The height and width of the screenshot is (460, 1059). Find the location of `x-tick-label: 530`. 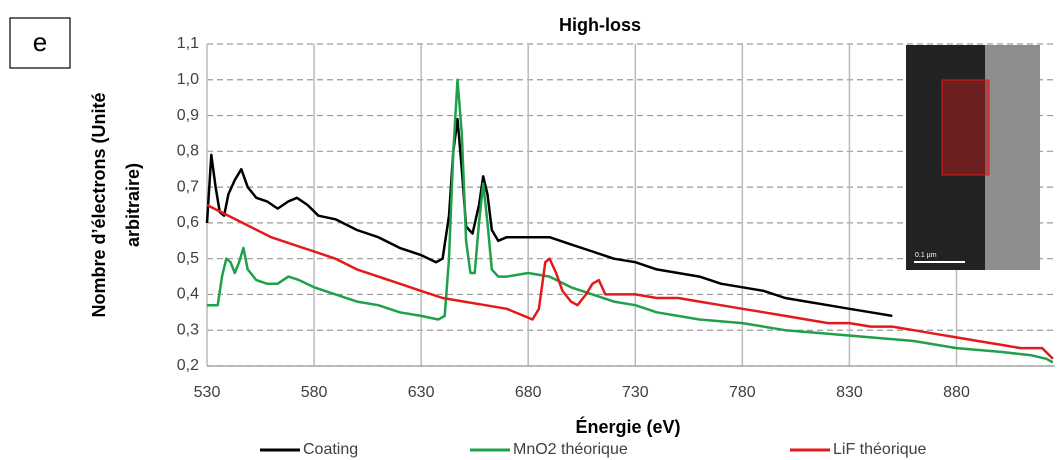

x-tick-label: 530 is located at coordinates (207, 392).